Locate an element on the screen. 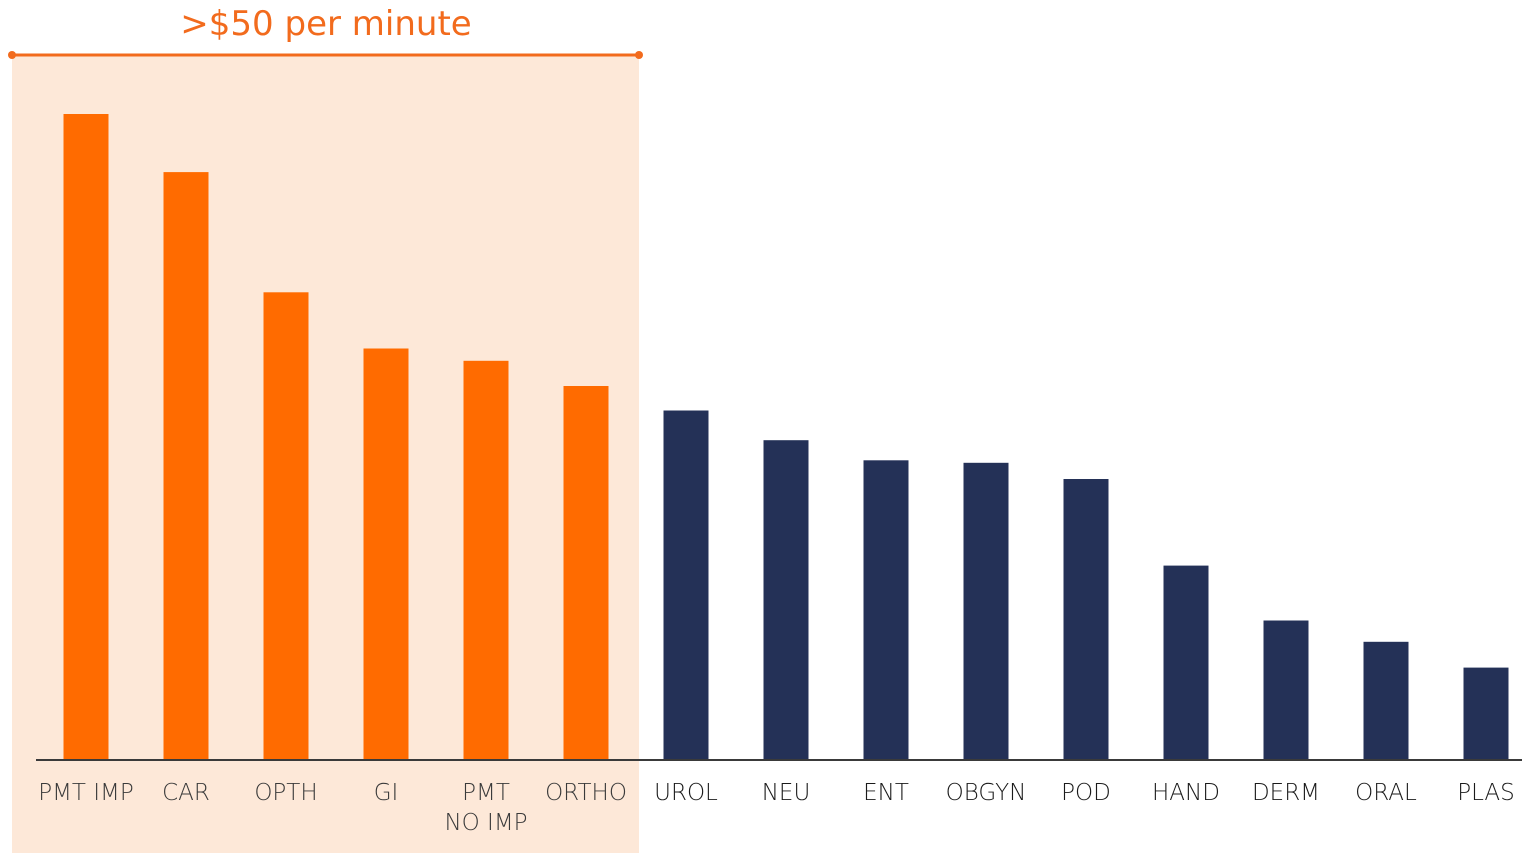 Image resolution: width=1522 pixels, height=853 pixels. bar-pmt-no-imp is located at coordinates (486, 560).